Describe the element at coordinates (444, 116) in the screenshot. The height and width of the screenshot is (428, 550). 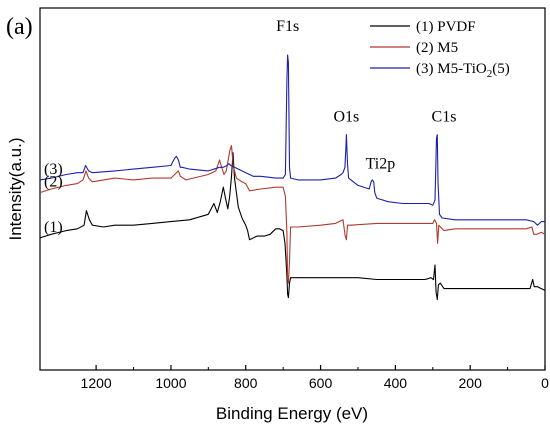
I see `peak-label: C1s` at that location.